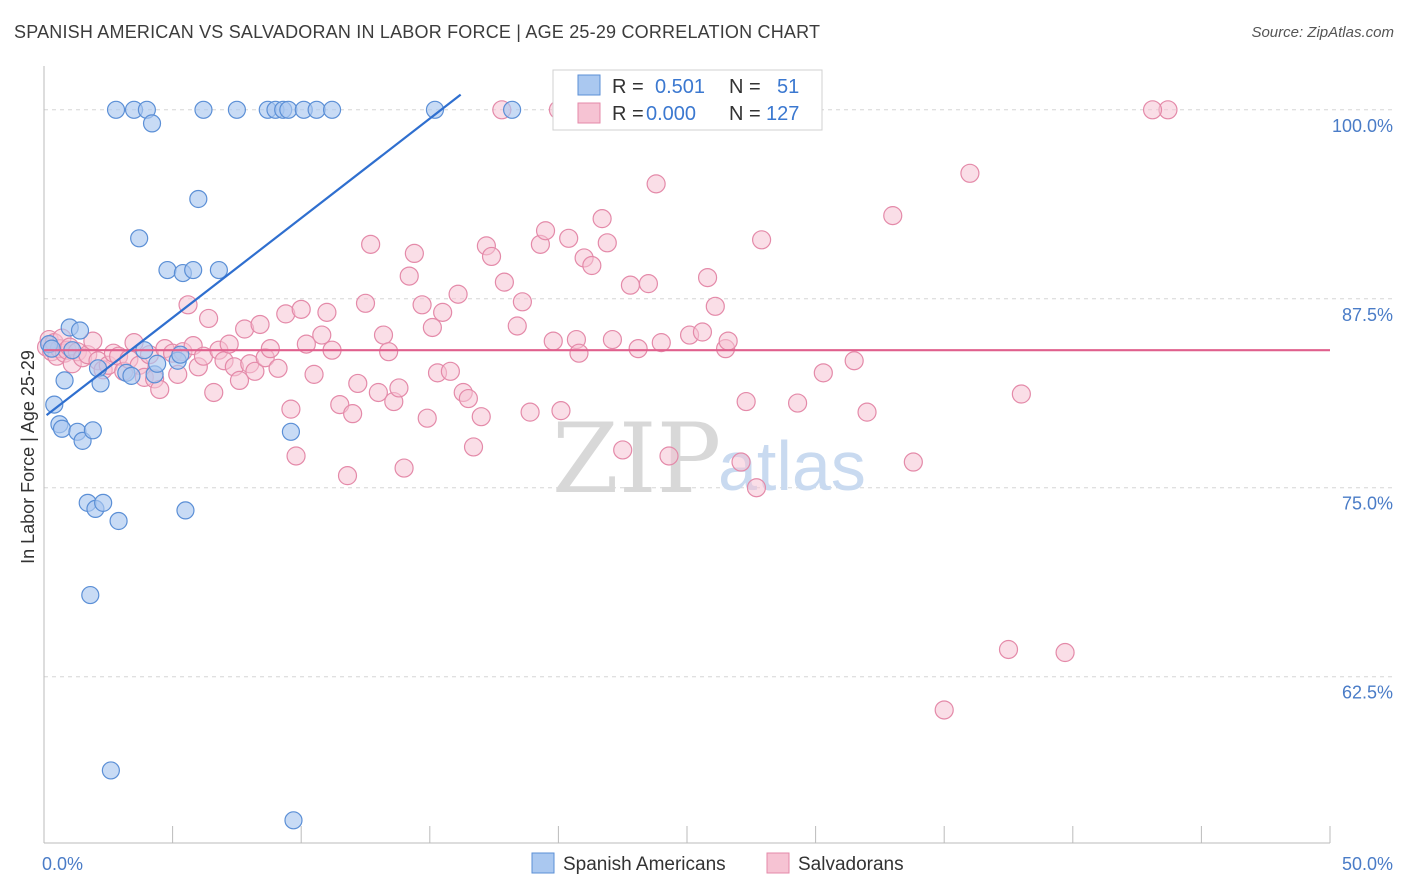 Image resolution: width=1406 pixels, height=892 pixels. I want to click on y-tick-label-3: 62.5%, so click(1367, 693).